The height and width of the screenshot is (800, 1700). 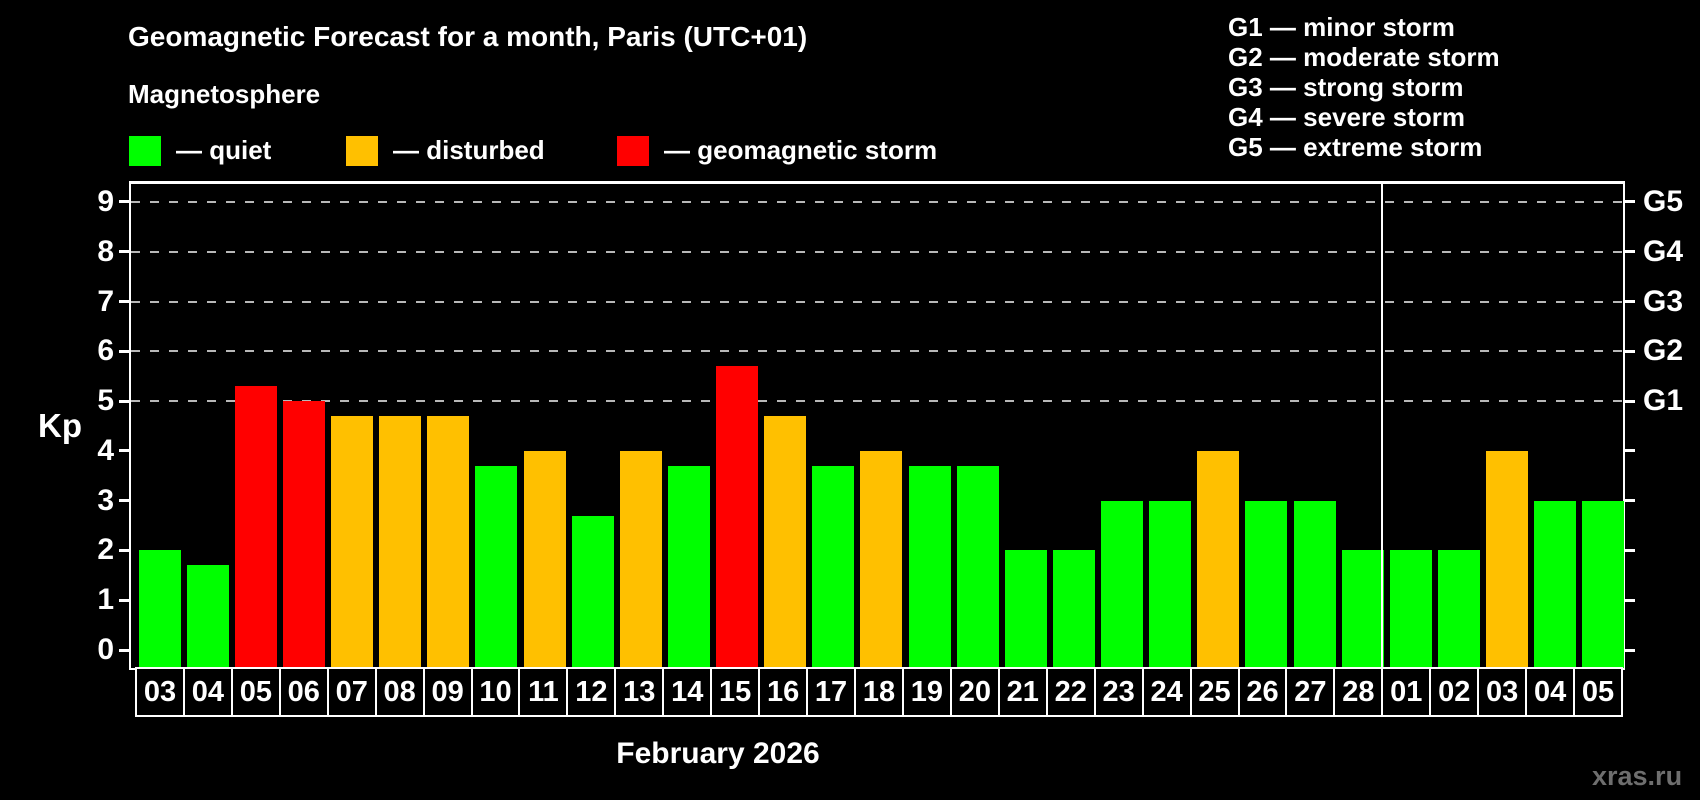 What do you see at coordinates (240, 150) in the screenshot?
I see `legend-label-text: quiet` at bounding box center [240, 150].